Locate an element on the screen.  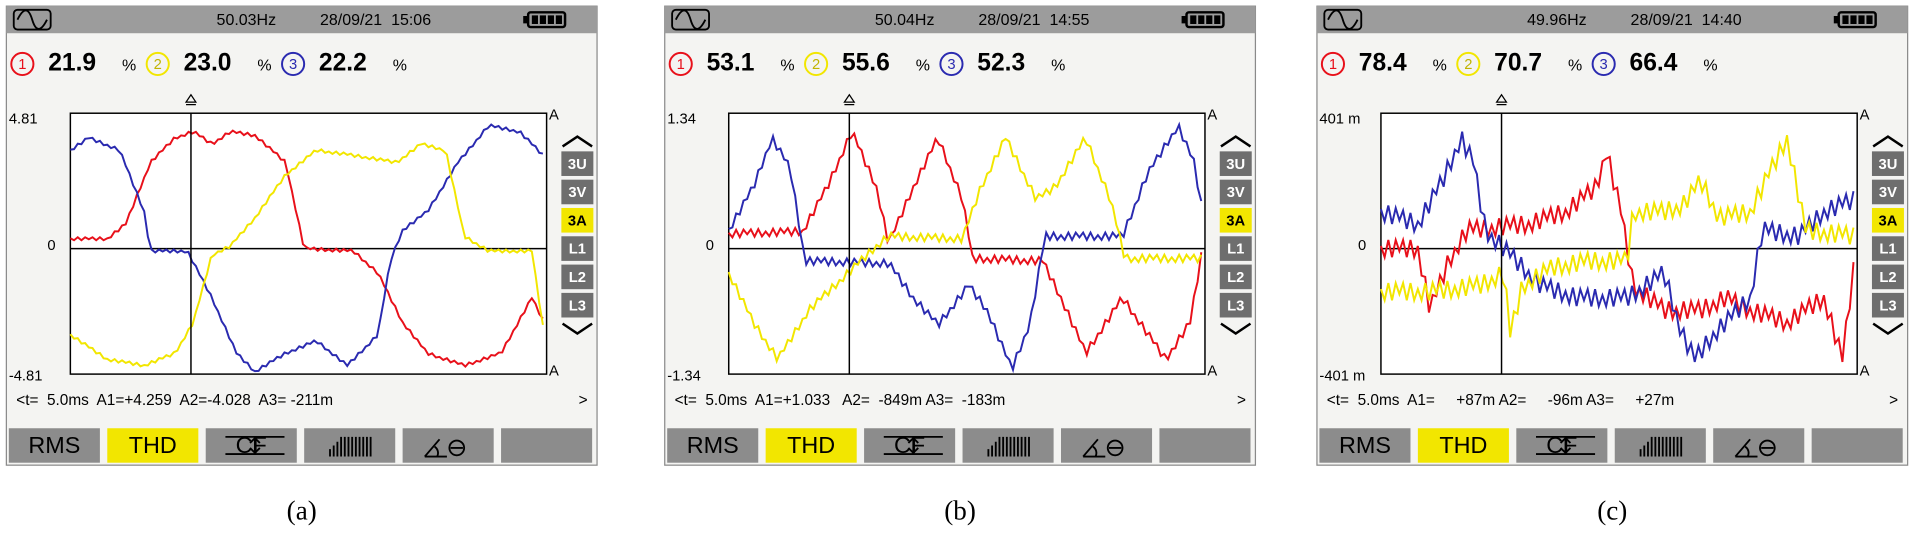
phase-circle is located at coordinates (457, 448).